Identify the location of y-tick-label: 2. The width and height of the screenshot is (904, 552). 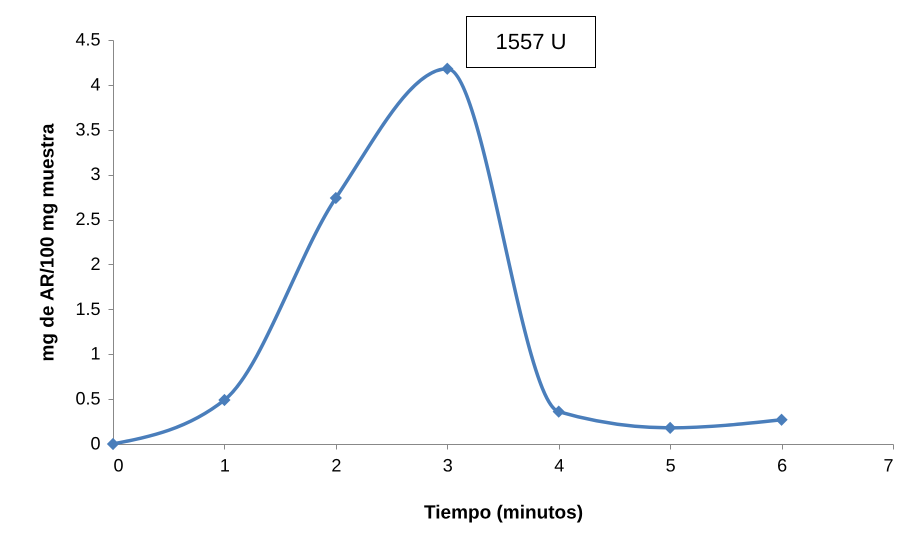
(95, 264).